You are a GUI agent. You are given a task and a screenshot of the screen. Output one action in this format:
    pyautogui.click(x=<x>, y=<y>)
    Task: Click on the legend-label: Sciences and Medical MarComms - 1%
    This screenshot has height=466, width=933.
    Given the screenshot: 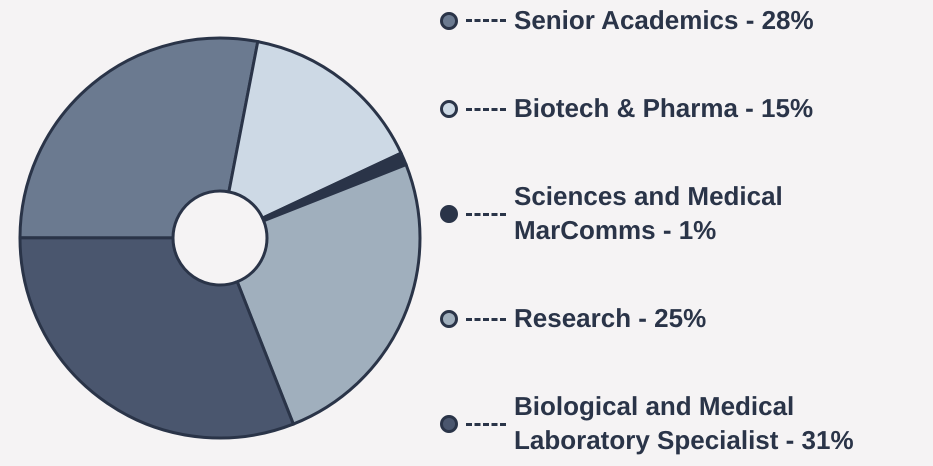 What is the action you would take?
    pyautogui.click(x=649, y=214)
    